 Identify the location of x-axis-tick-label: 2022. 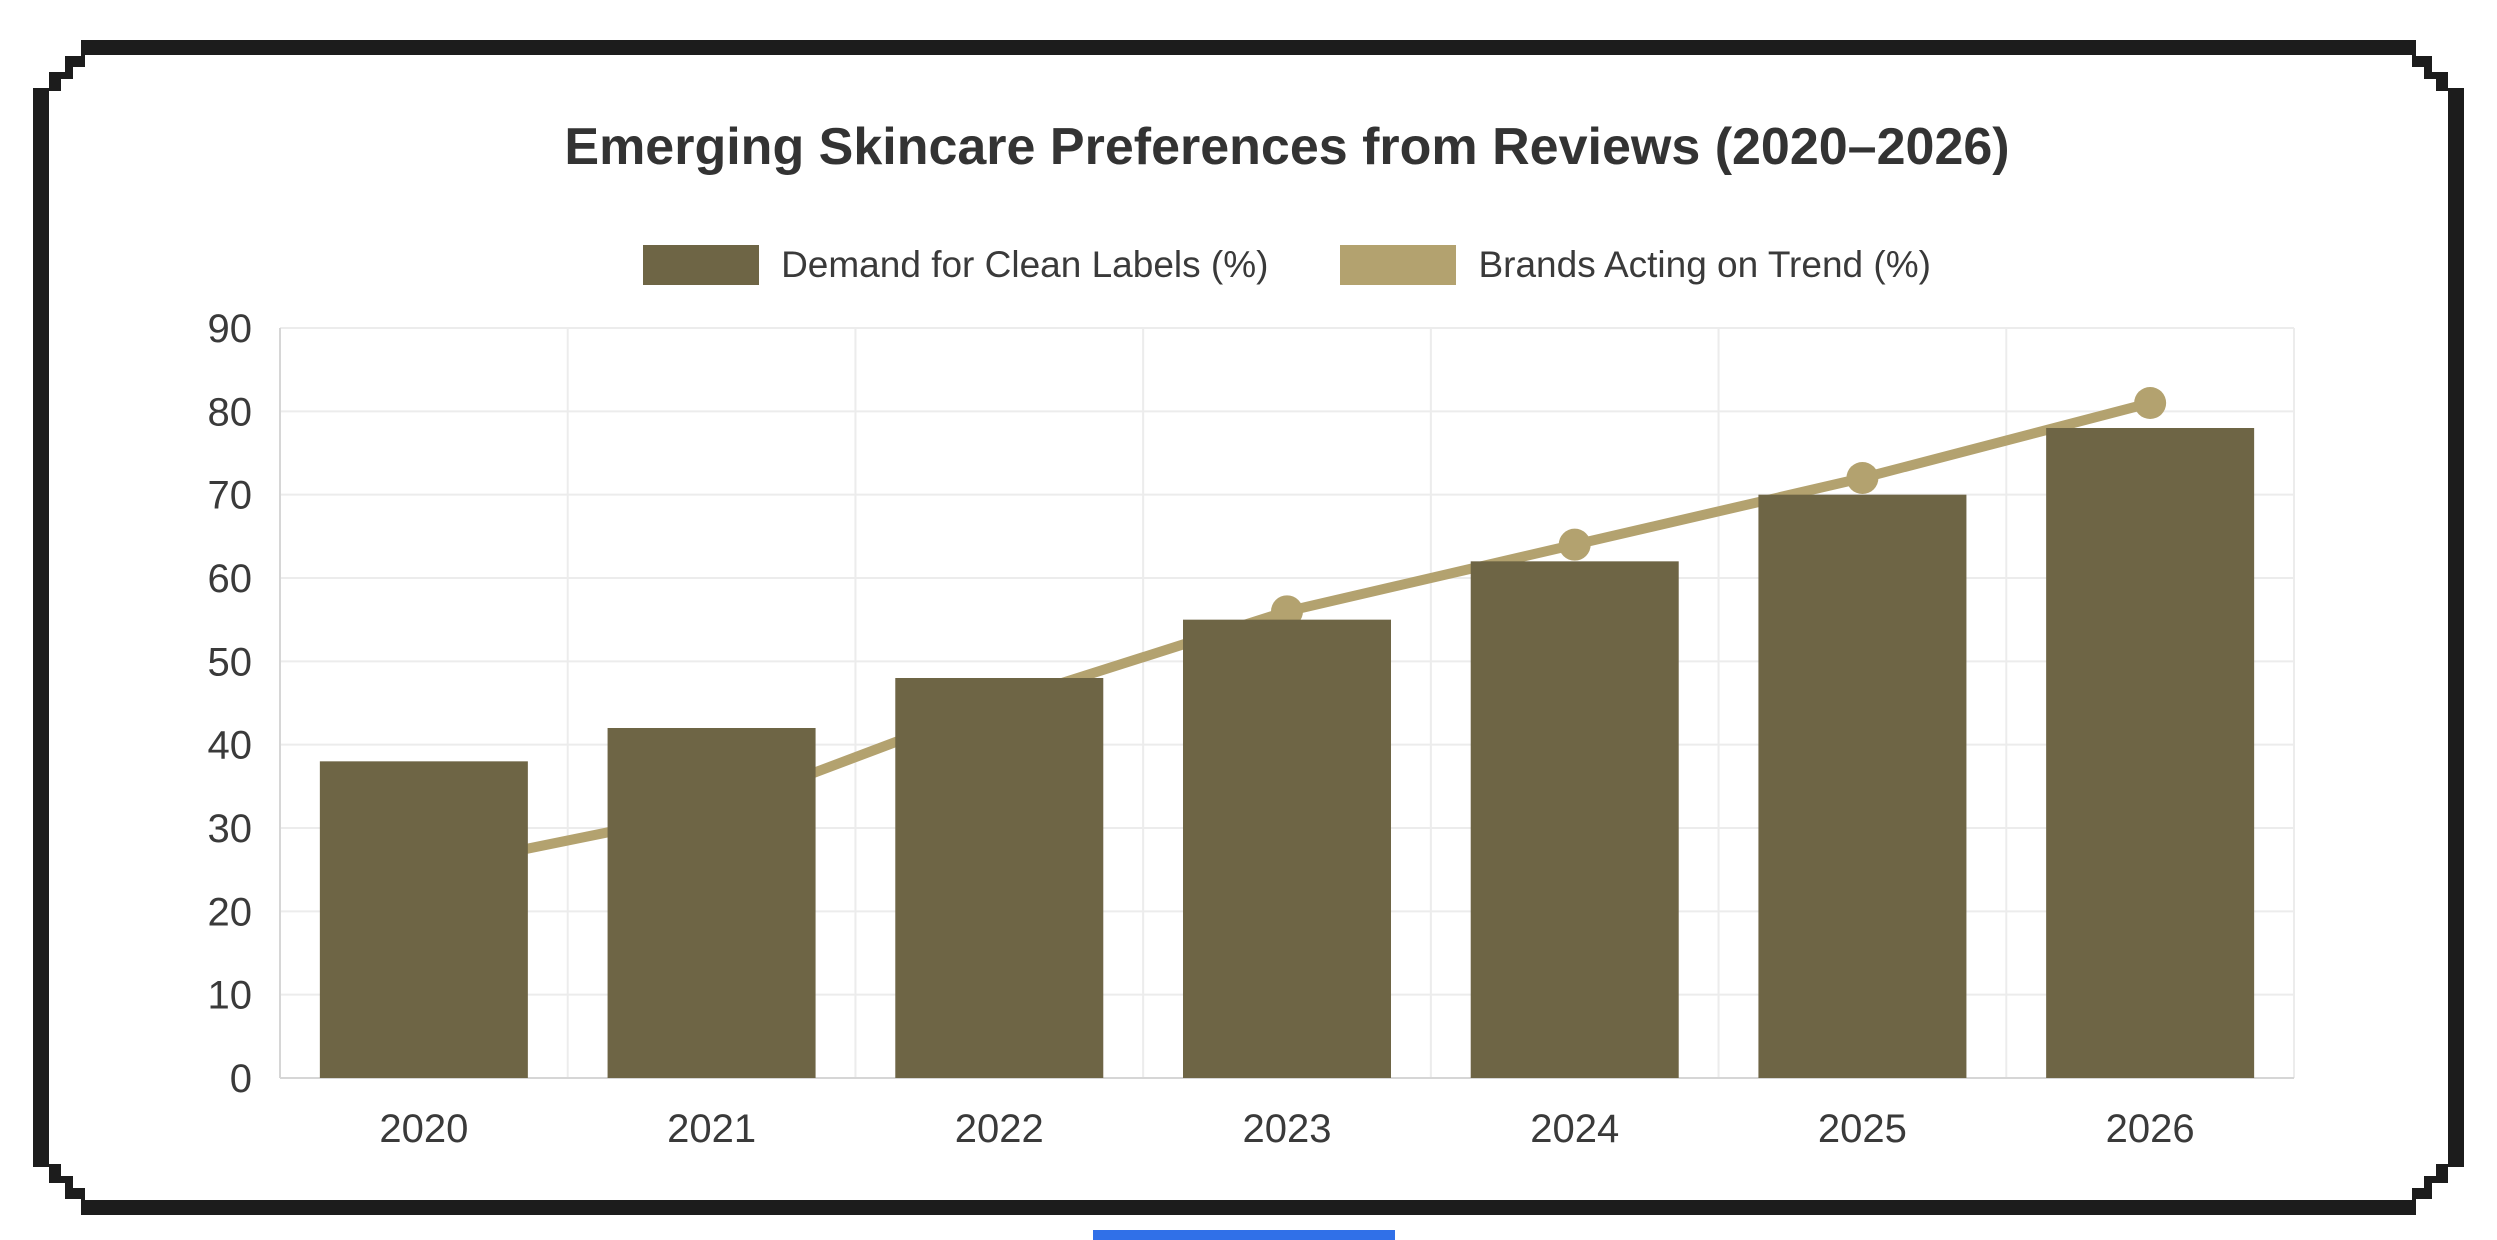
(999, 1129).